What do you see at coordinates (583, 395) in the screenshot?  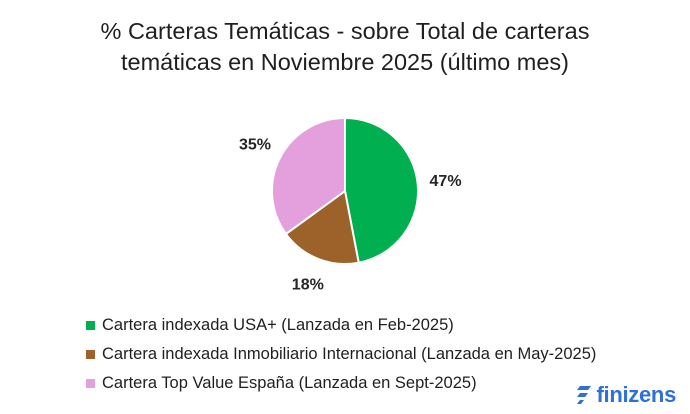 I see `finizens-logo-icon` at bounding box center [583, 395].